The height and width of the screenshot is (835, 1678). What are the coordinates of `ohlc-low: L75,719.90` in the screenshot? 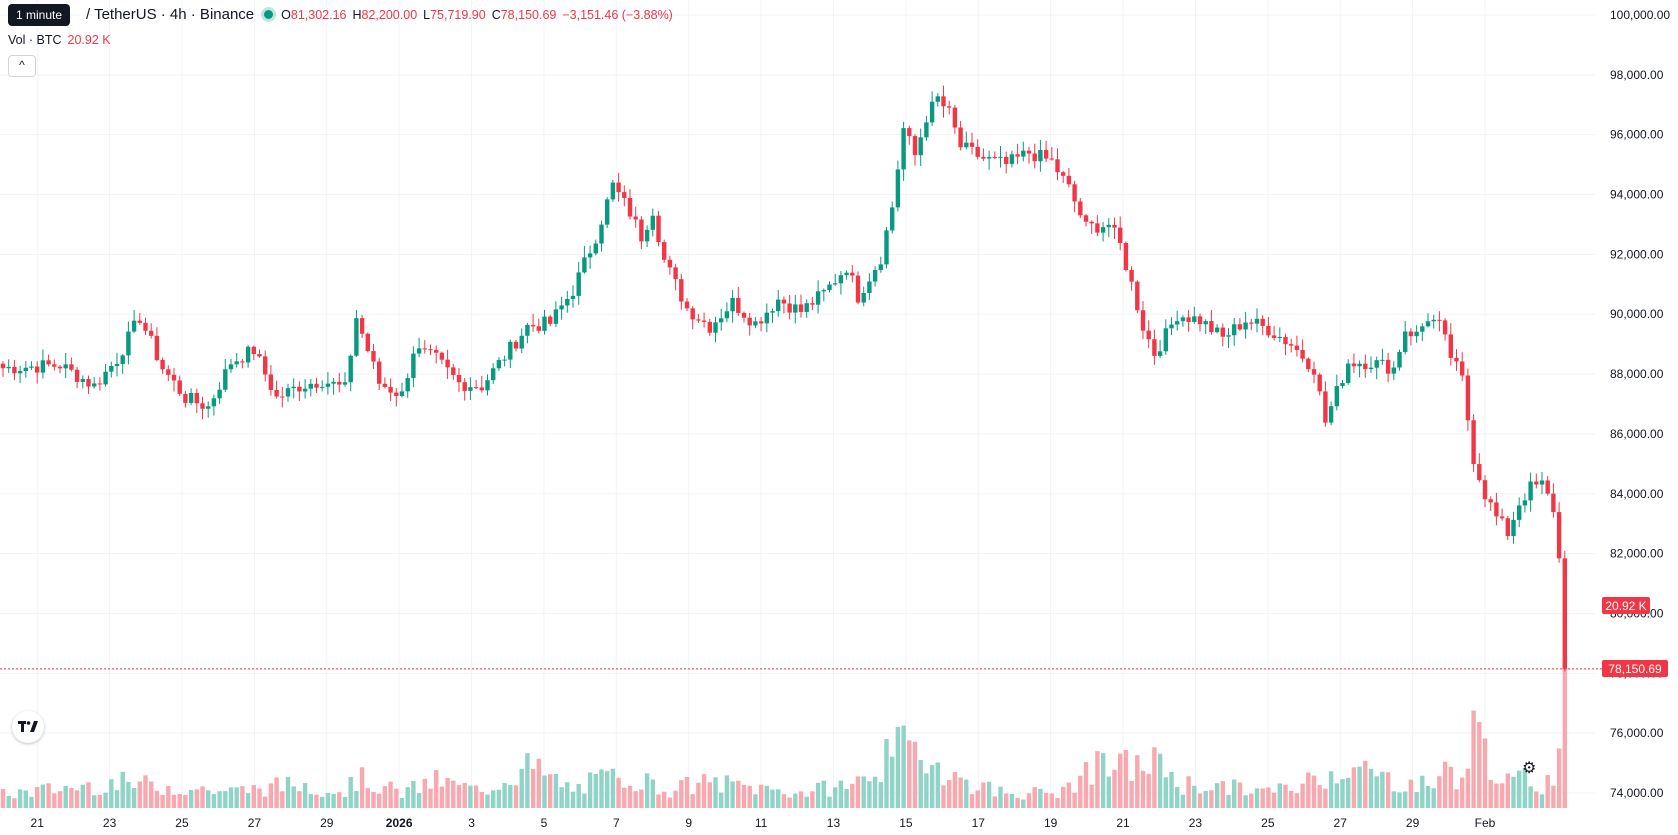 It's located at (454, 14).